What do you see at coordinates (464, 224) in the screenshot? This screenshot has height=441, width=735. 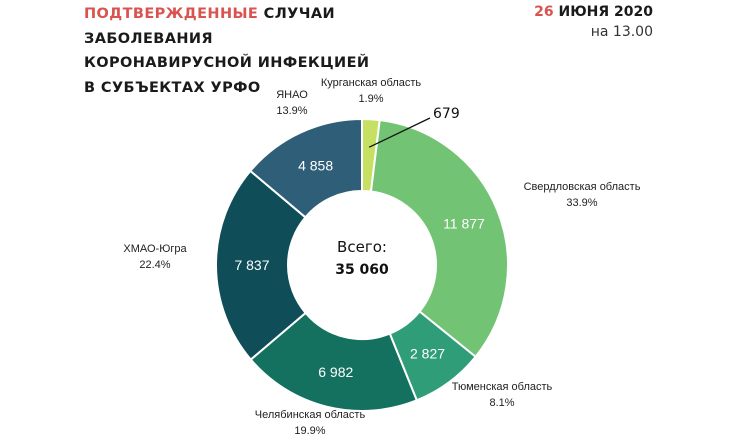 I see `value-label-свердловская-область: 11 877` at bounding box center [464, 224].